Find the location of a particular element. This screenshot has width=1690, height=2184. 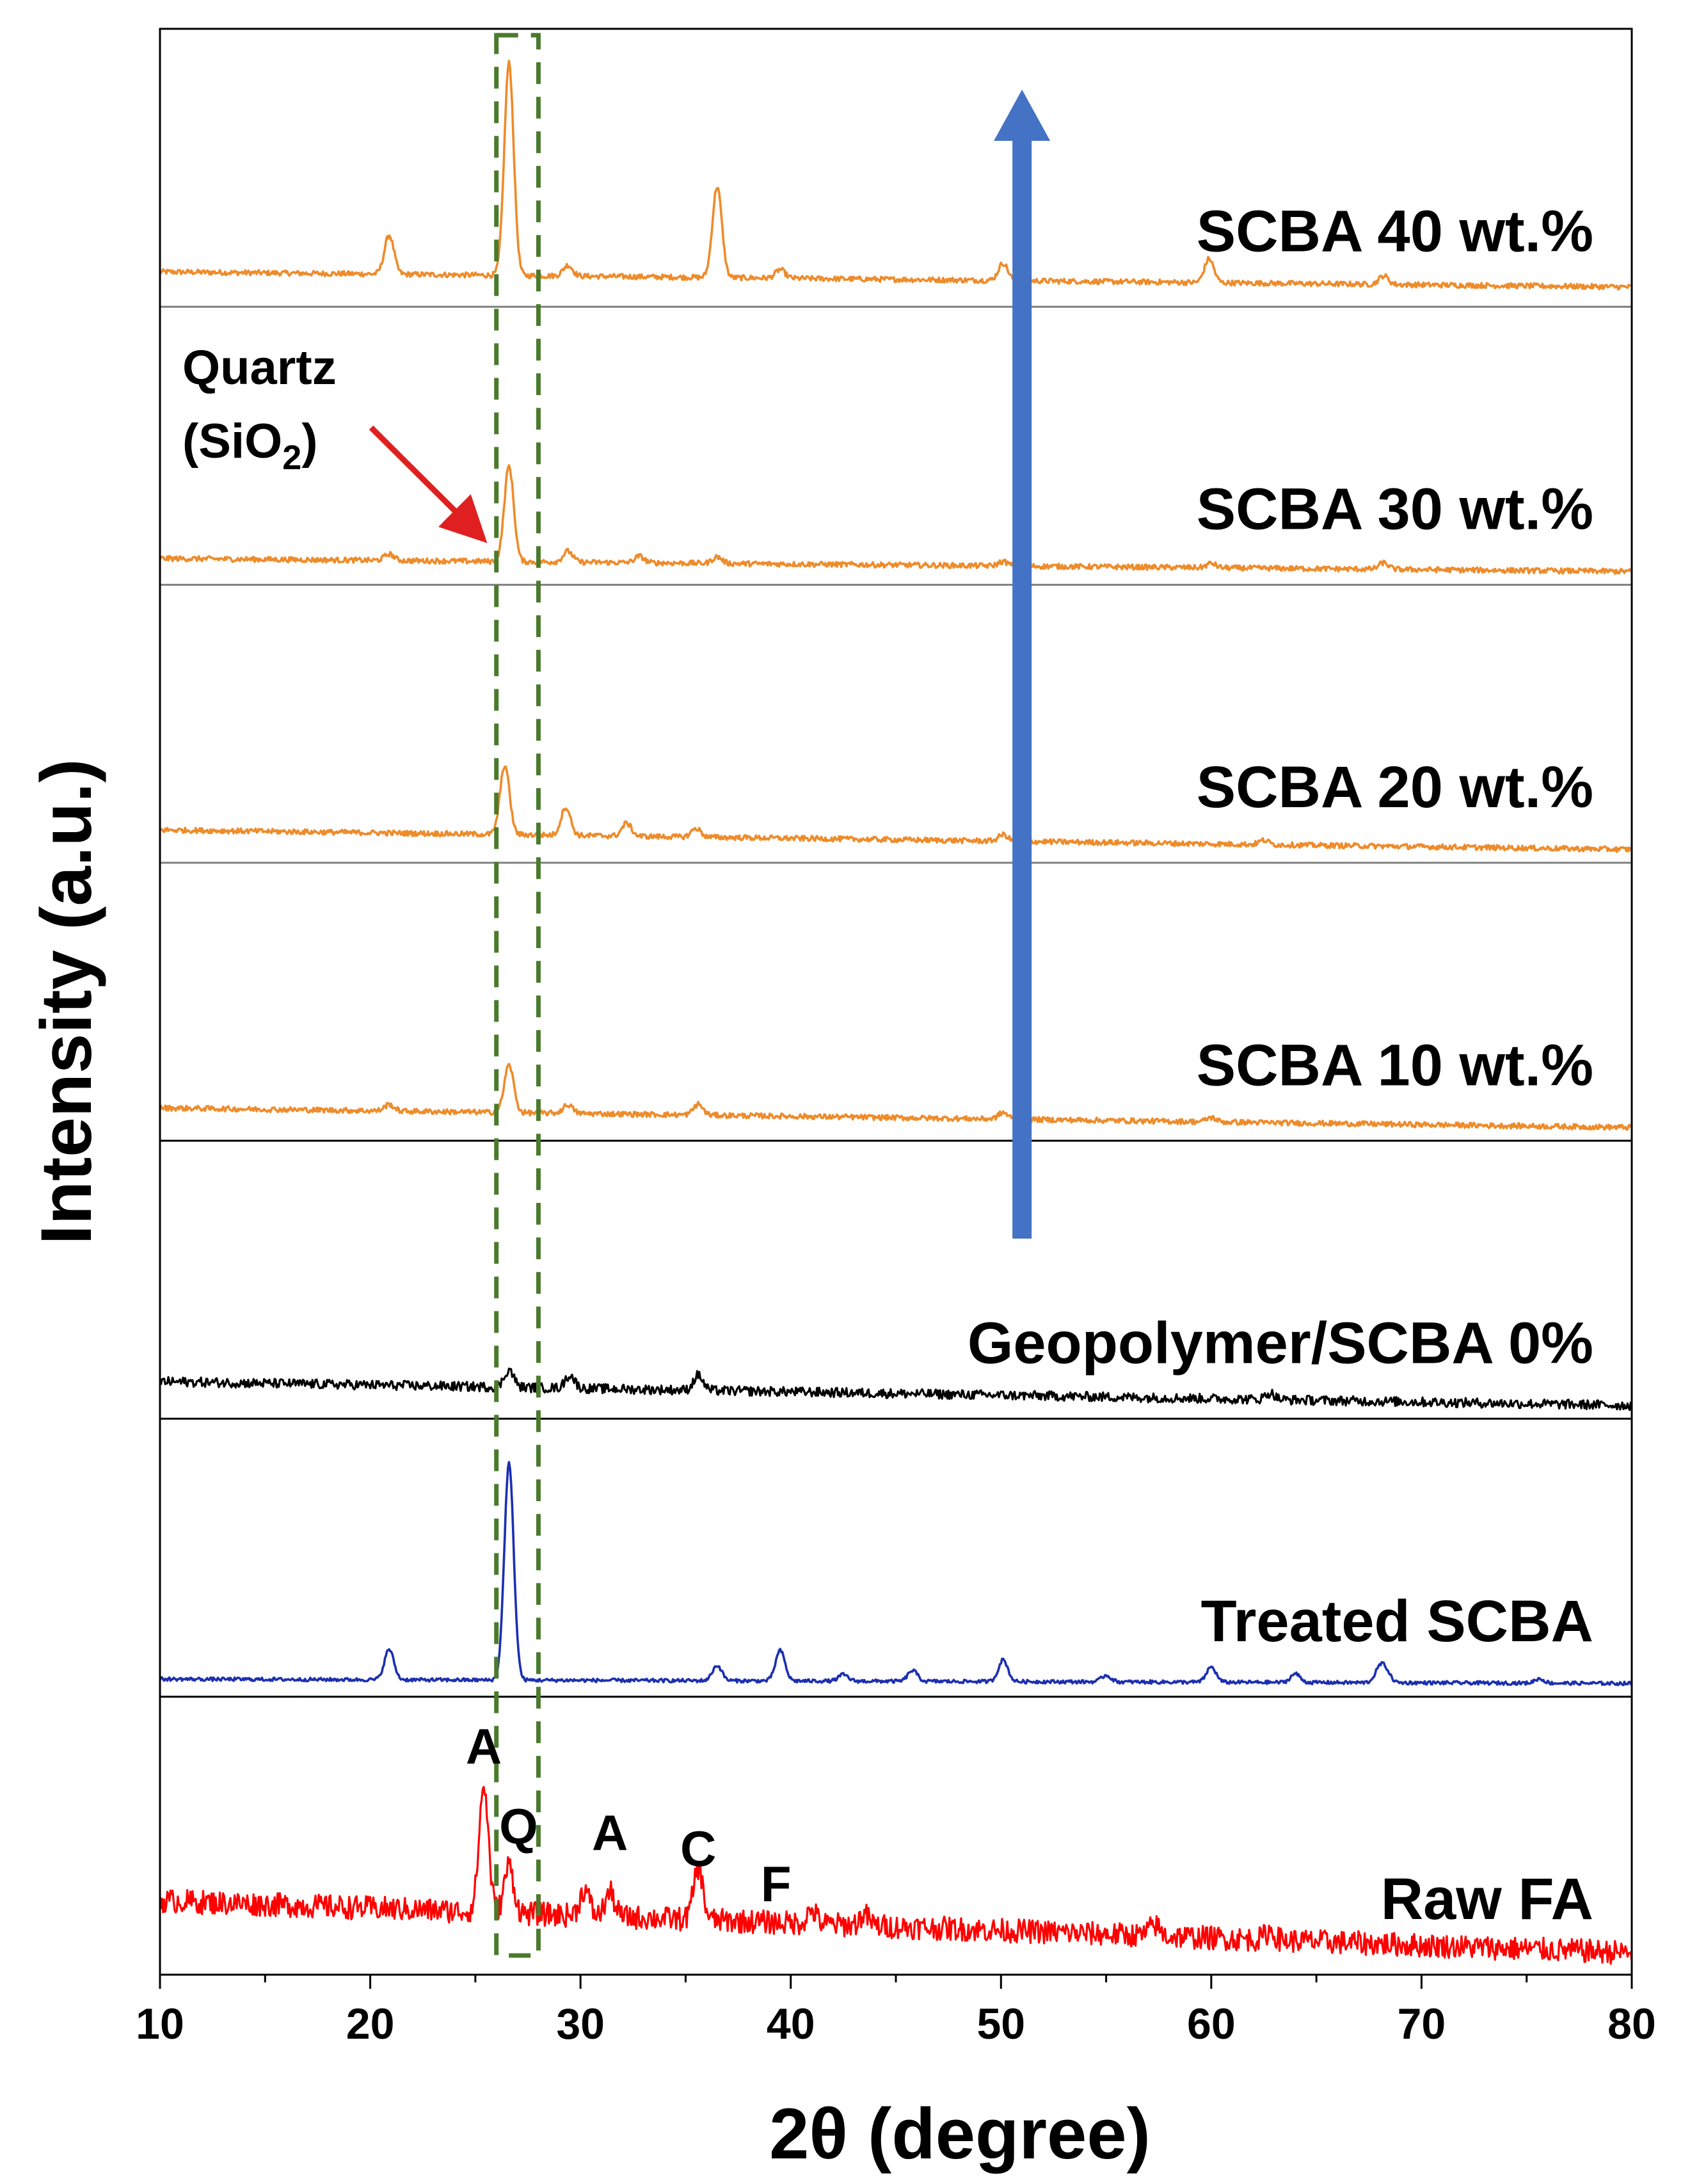

series-label: SCBA 30 wt.% is located at coordinates (1395, 510).